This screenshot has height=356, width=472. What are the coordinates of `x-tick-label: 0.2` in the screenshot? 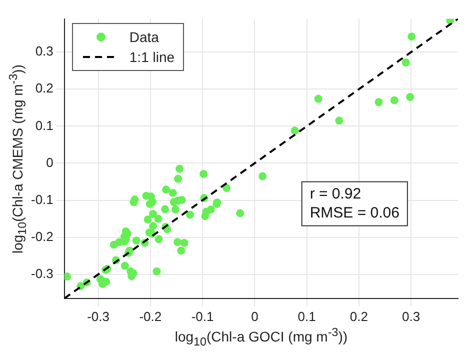 It's located at (359, 316).